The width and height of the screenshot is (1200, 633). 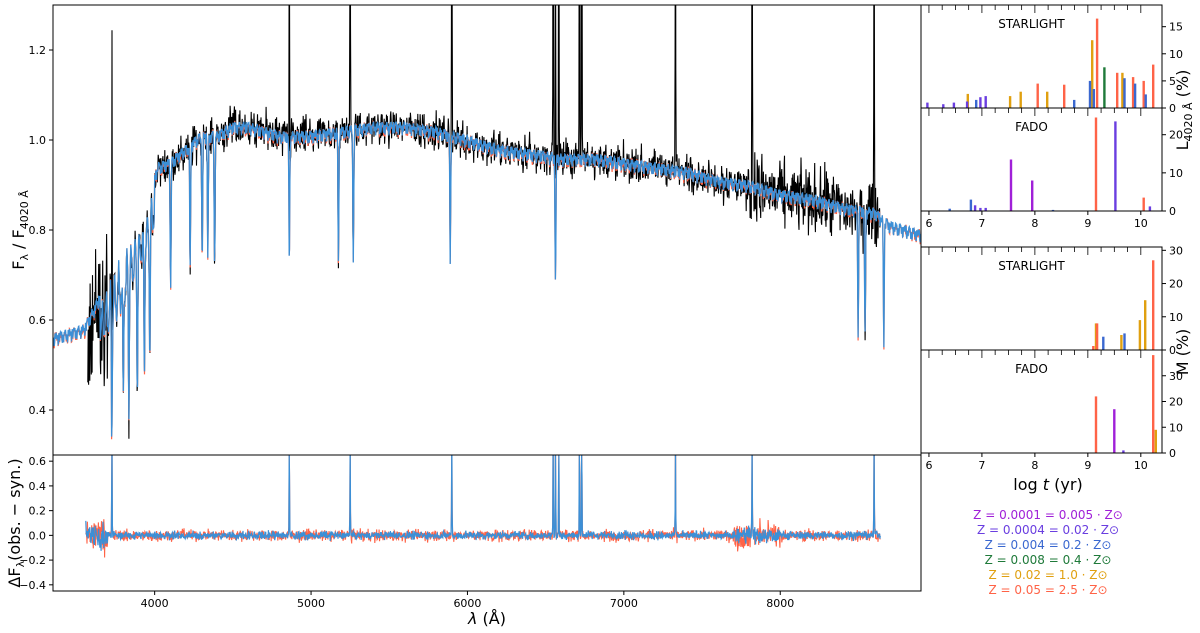 I want to click on mass-fado-panel: FADO 0 10 20 30 6 7 8 9 10, so click(x=1051, y=410).